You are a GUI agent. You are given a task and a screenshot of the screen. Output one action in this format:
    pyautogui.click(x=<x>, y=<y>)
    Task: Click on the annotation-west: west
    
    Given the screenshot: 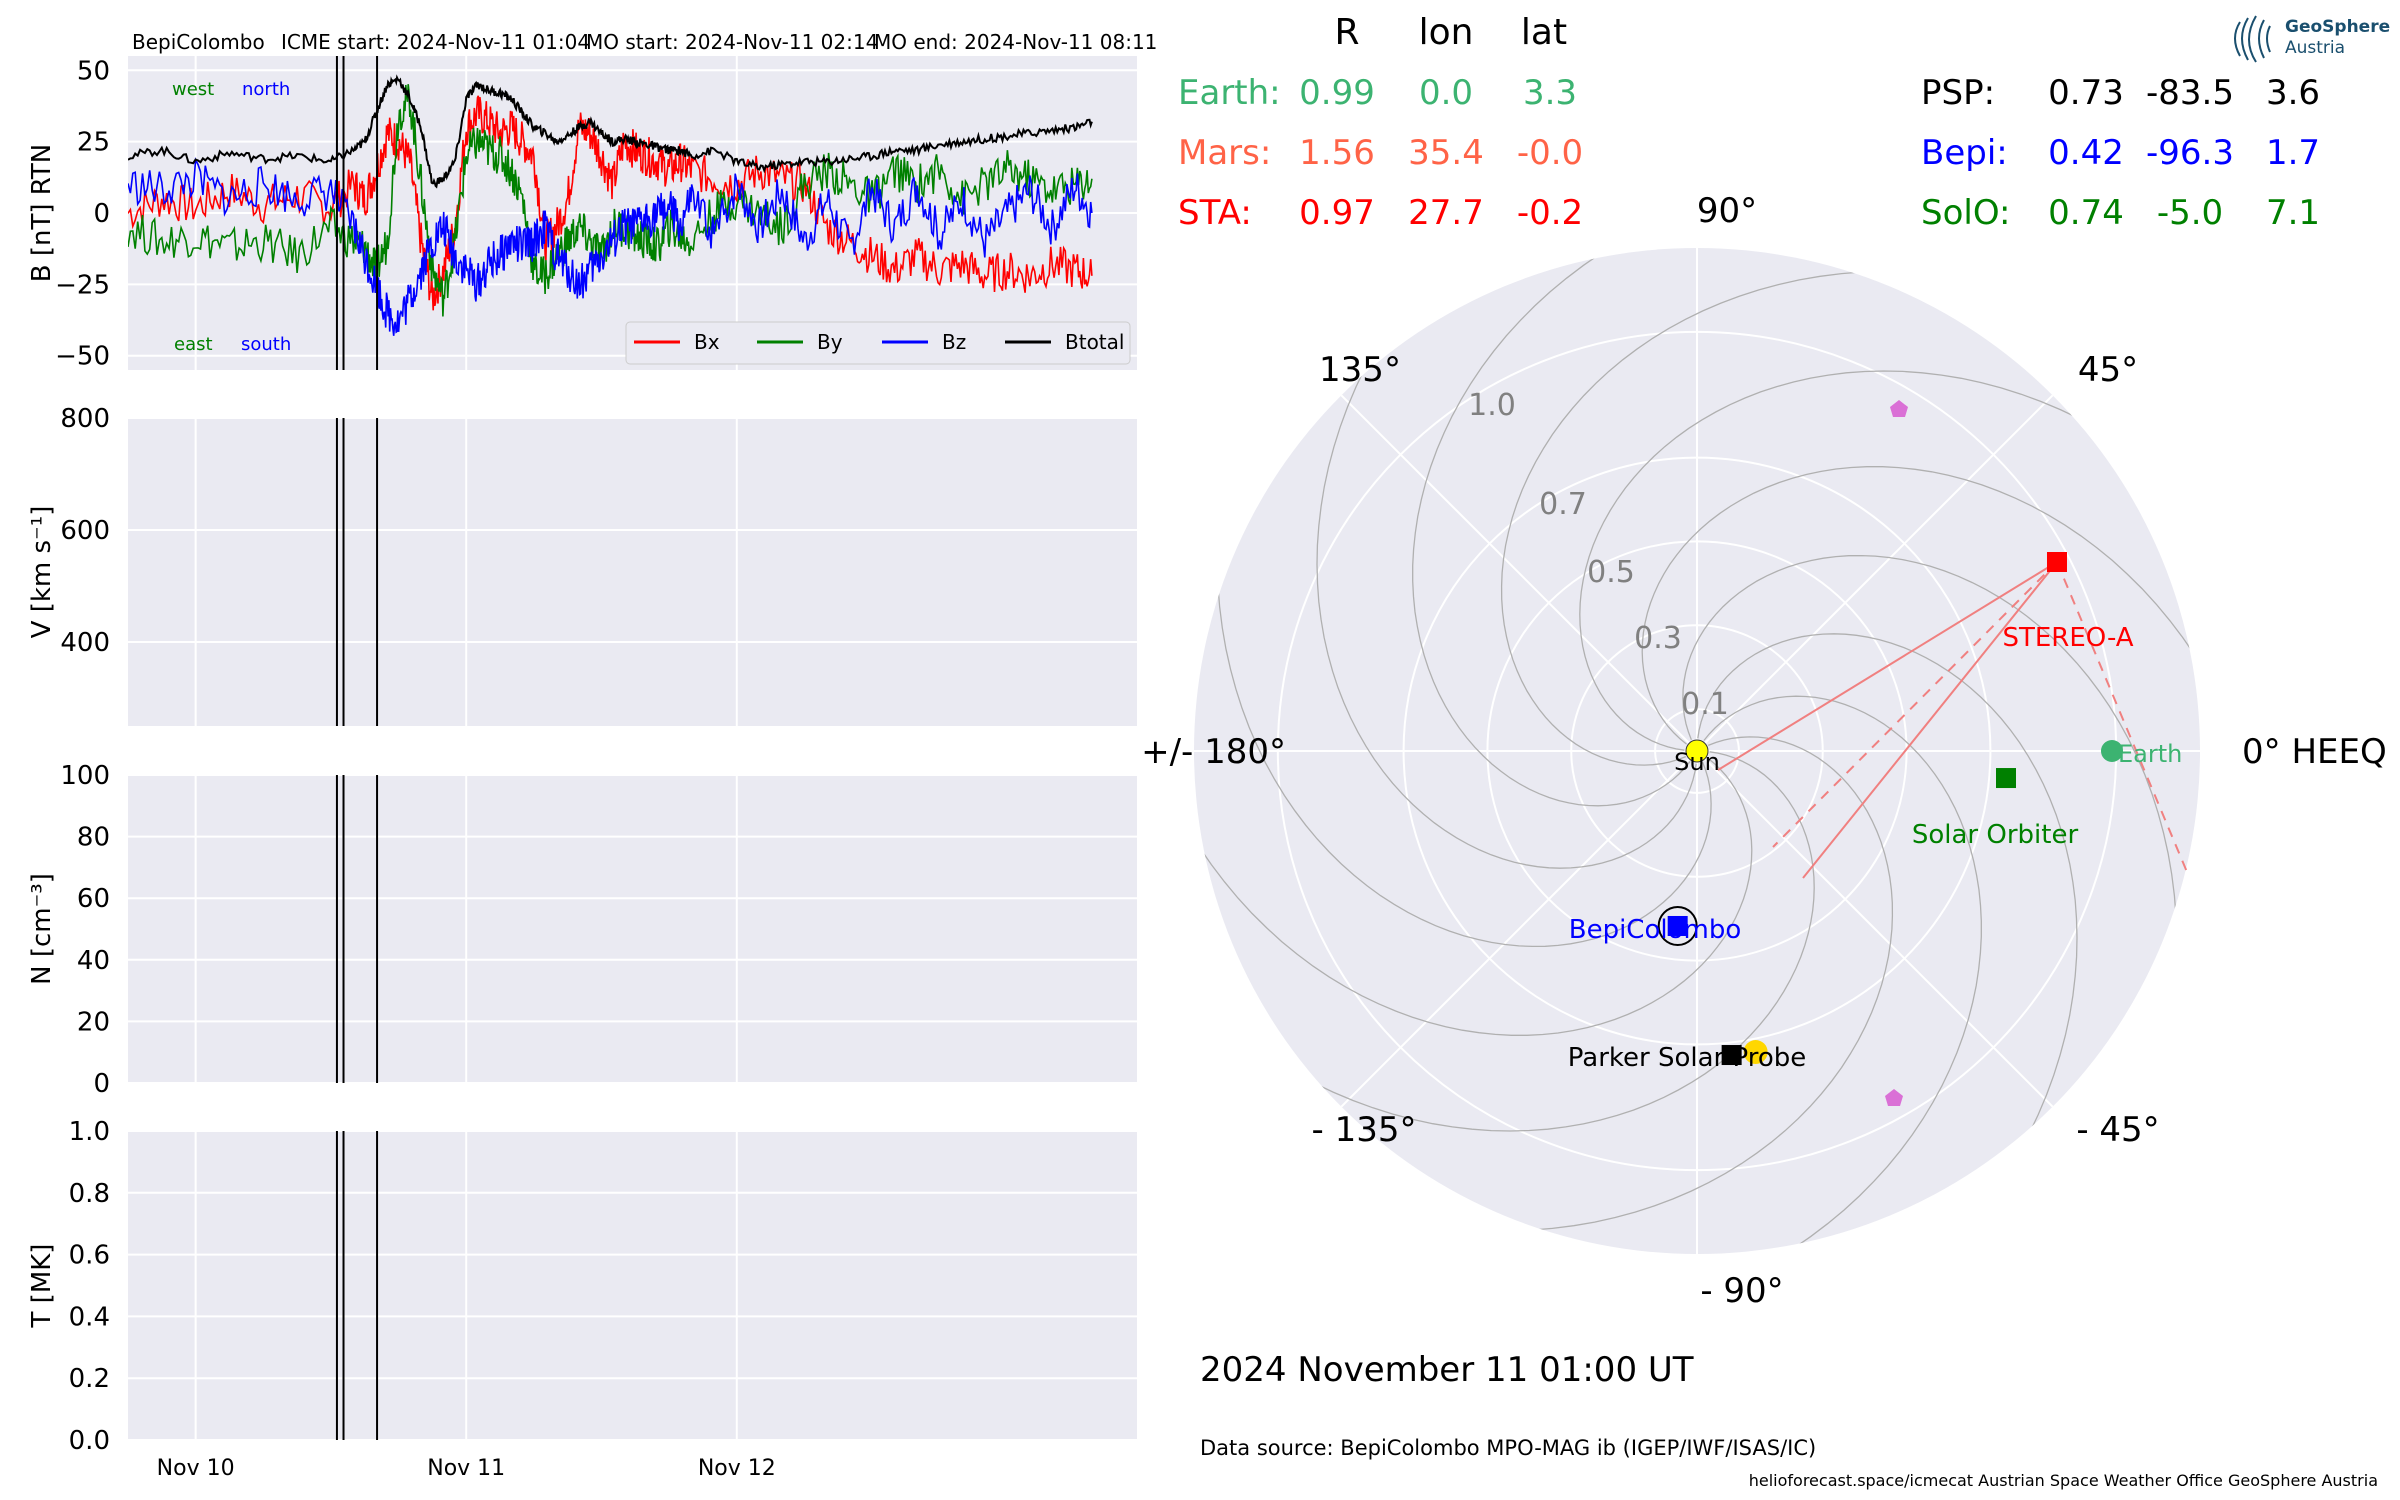 What is the action you would take?
    pyautogui.click(x=193, y=89)
    